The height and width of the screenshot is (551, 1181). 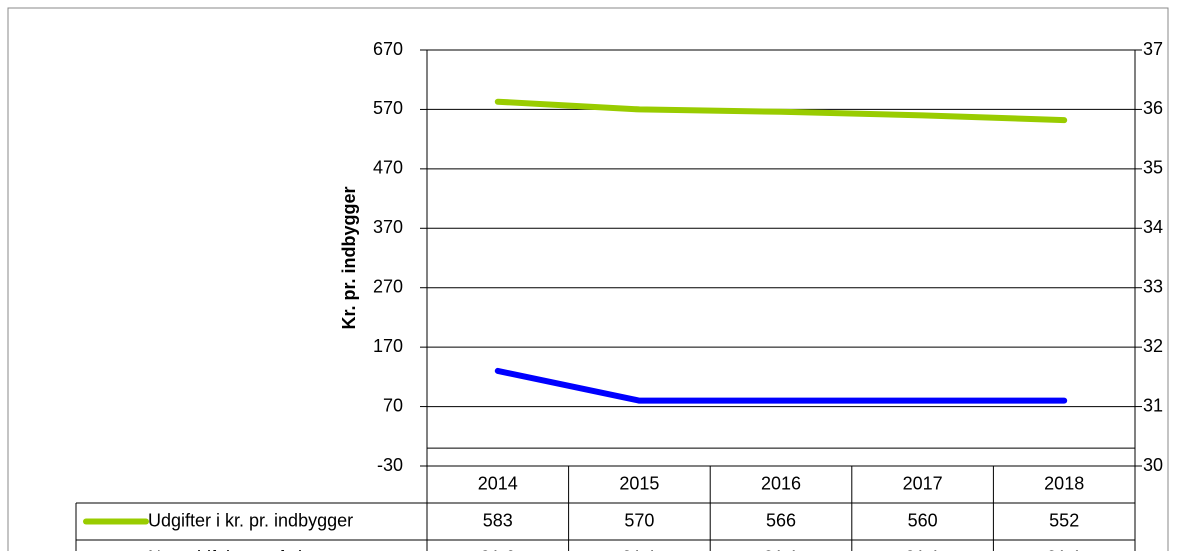 What do you see at coordinates (498, 520) in the screenshot?
I see `table-value: 583` at bounding box center [498, 520].